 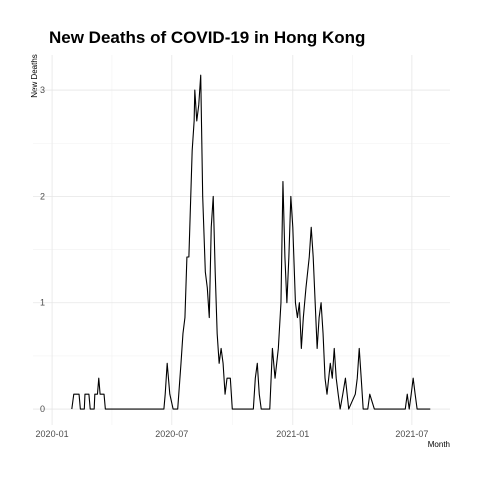 I want to click on x-tick-label: 2021-01, so click(x=292, y=434).